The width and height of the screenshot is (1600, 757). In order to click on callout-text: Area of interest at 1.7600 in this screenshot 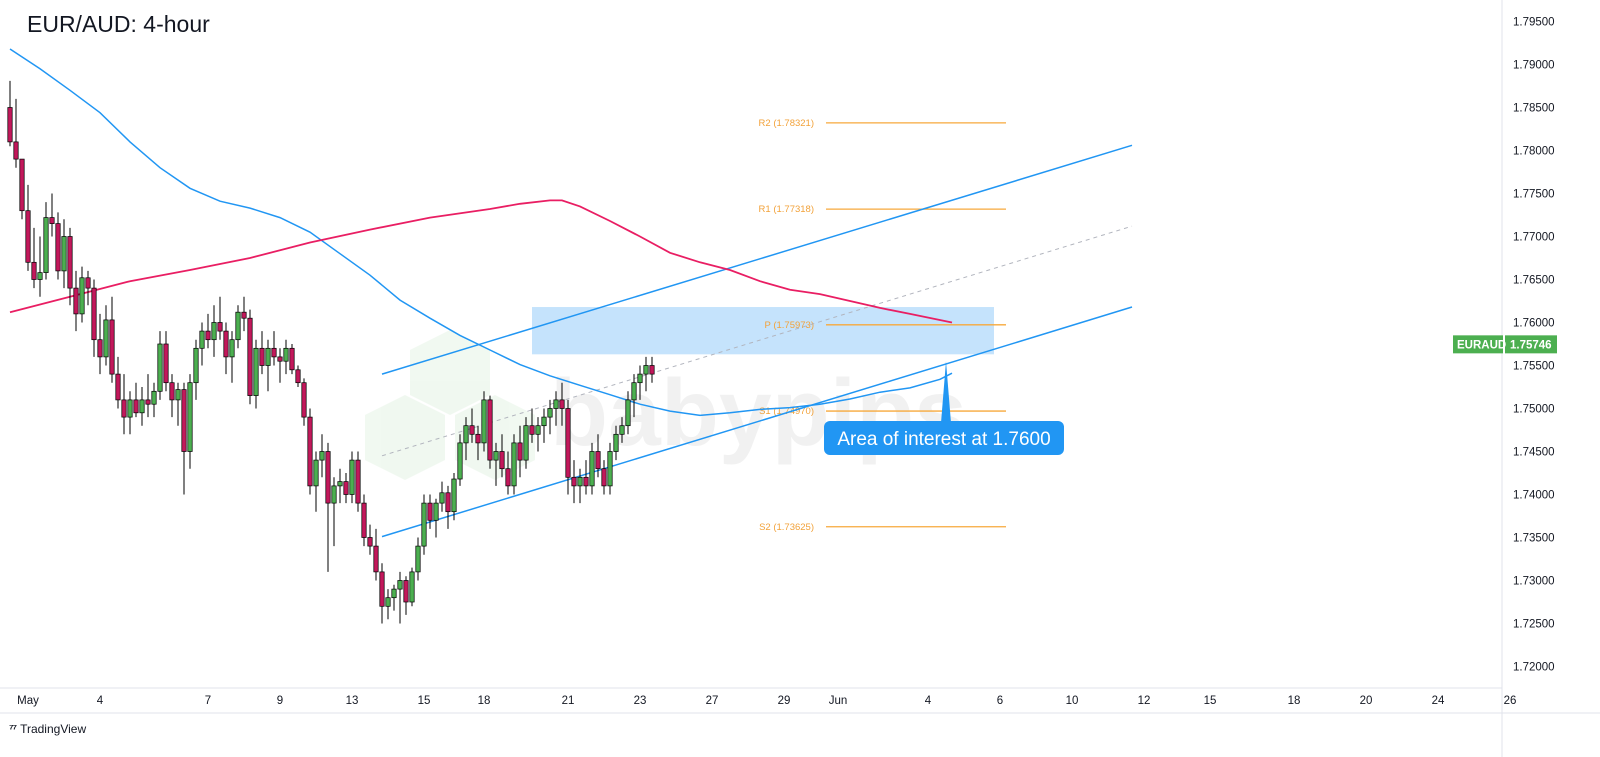, I will do `click(943, 439)`.